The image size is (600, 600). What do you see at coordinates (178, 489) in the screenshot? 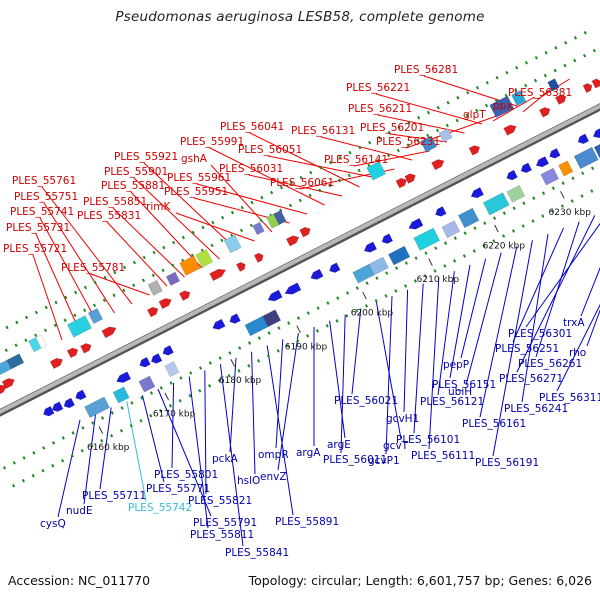
I see `bottom-gene-label: PLES_55771` at bounding box center [178, 489].